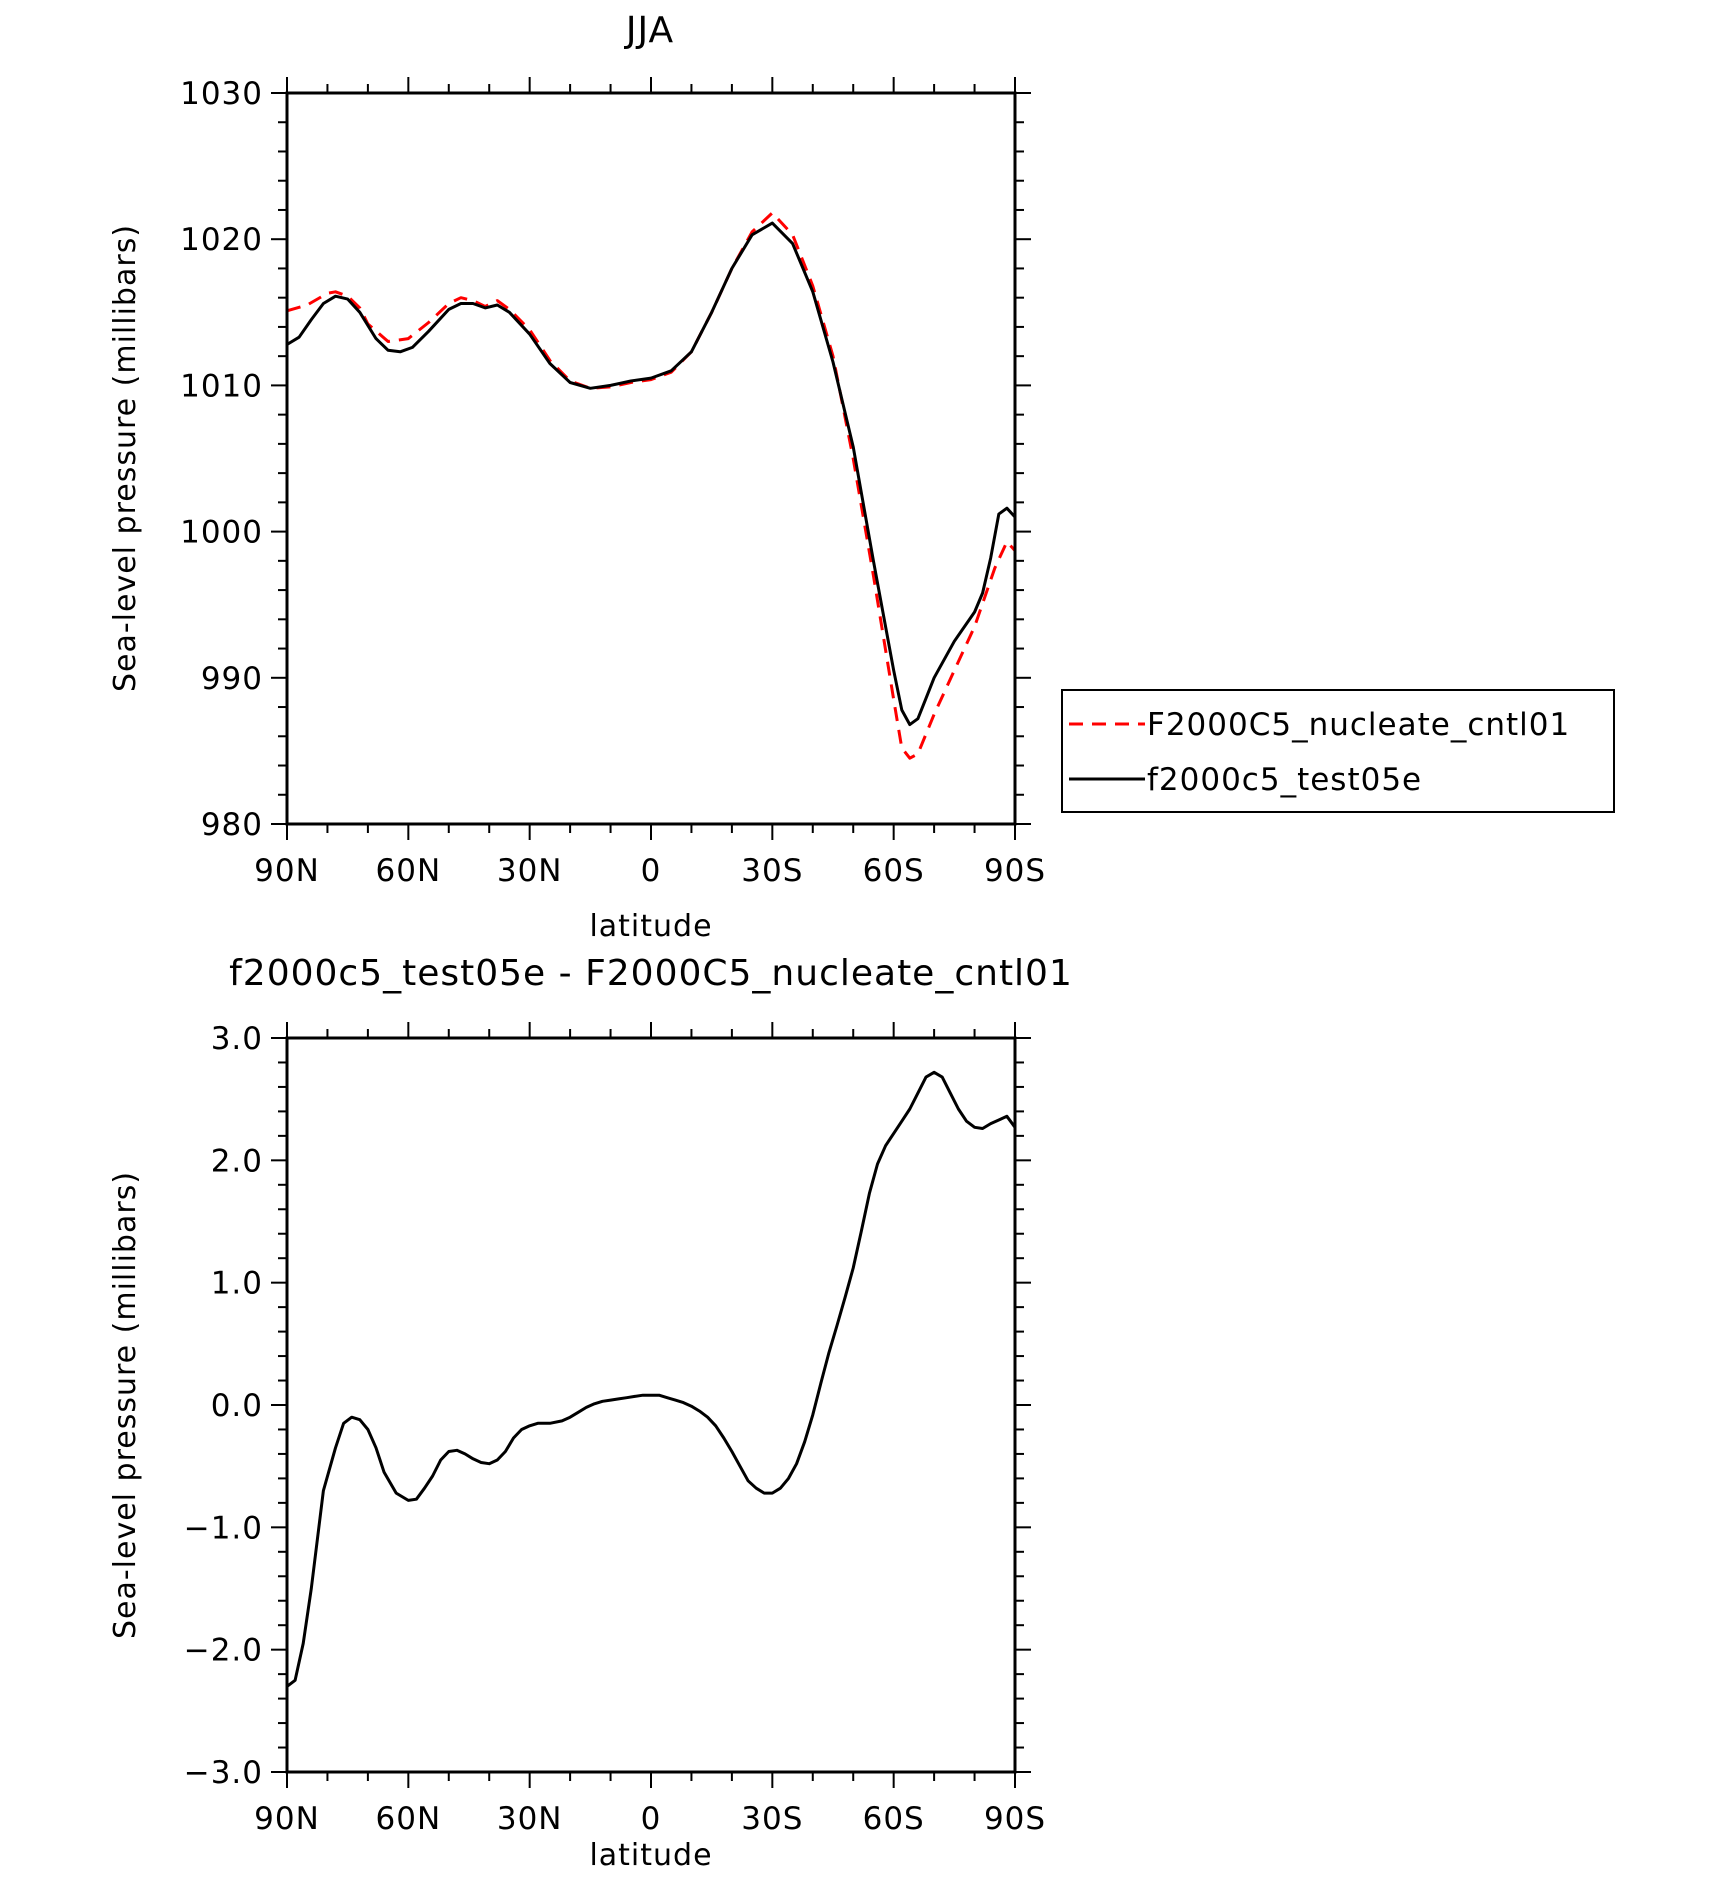 The image size is (1710, 1877). I want to click on y-tick-label: 980, so click(232, 825).